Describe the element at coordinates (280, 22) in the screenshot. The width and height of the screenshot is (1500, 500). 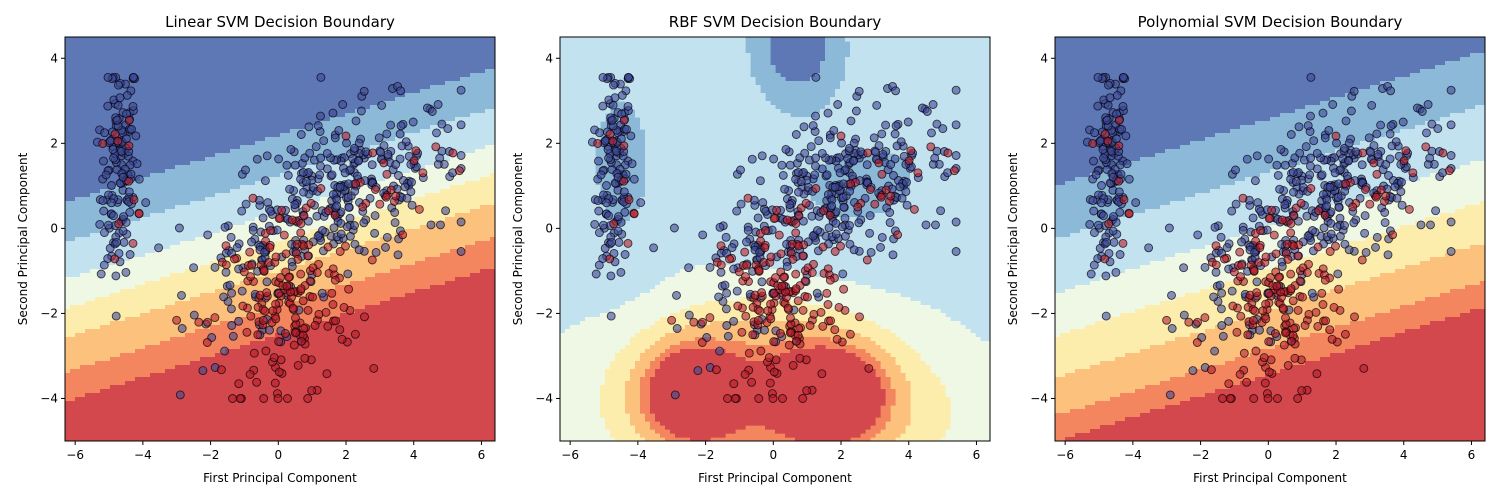
I see `panel-title: Linear SVM Decision Boundary` at that location.